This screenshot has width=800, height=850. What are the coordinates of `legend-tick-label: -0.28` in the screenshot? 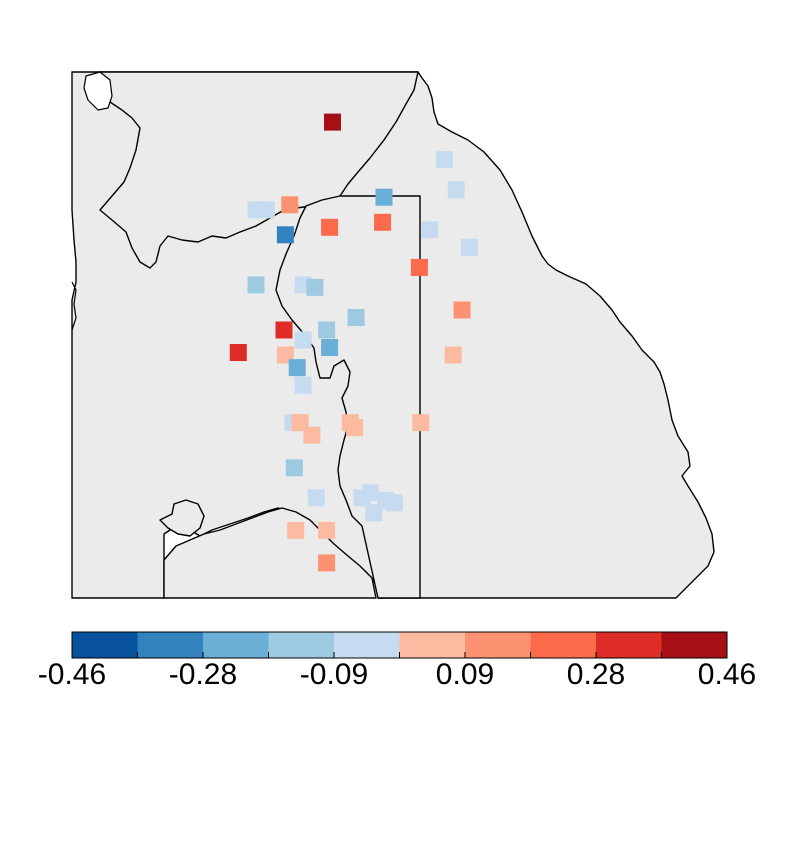 It's located at (203, 674).